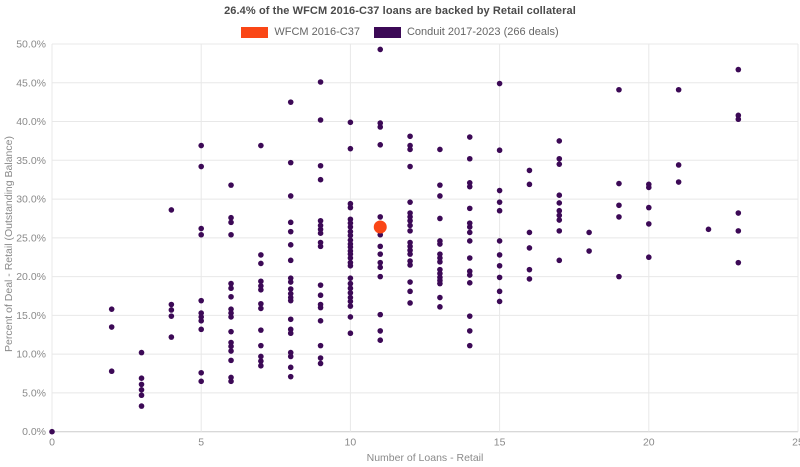 Image resolution: width=800 pixels, height=467 pixels. What do you see at coordinates (255, 32) in the screenshot?
I see `legend-swatch-wfcm` at bounding box center [255, 32].